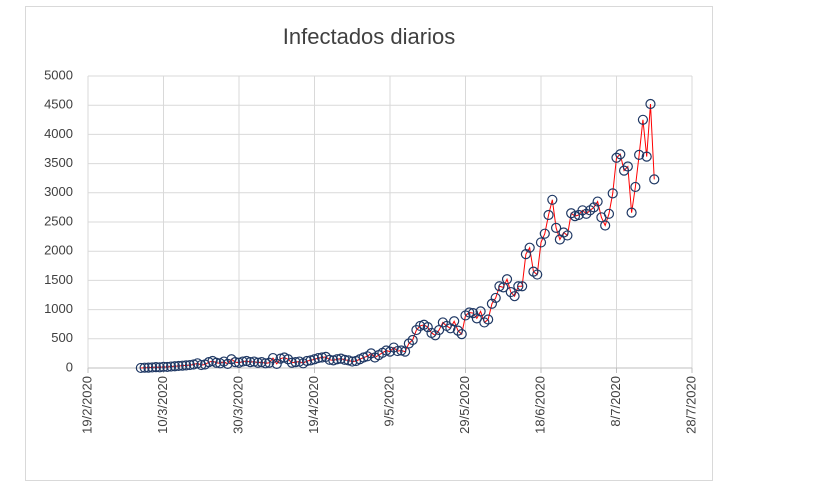  What do you see at coordinates (58, 279) in the screenshot?
I see `y-tick-label: 1500` at bounding box center [58, 279].